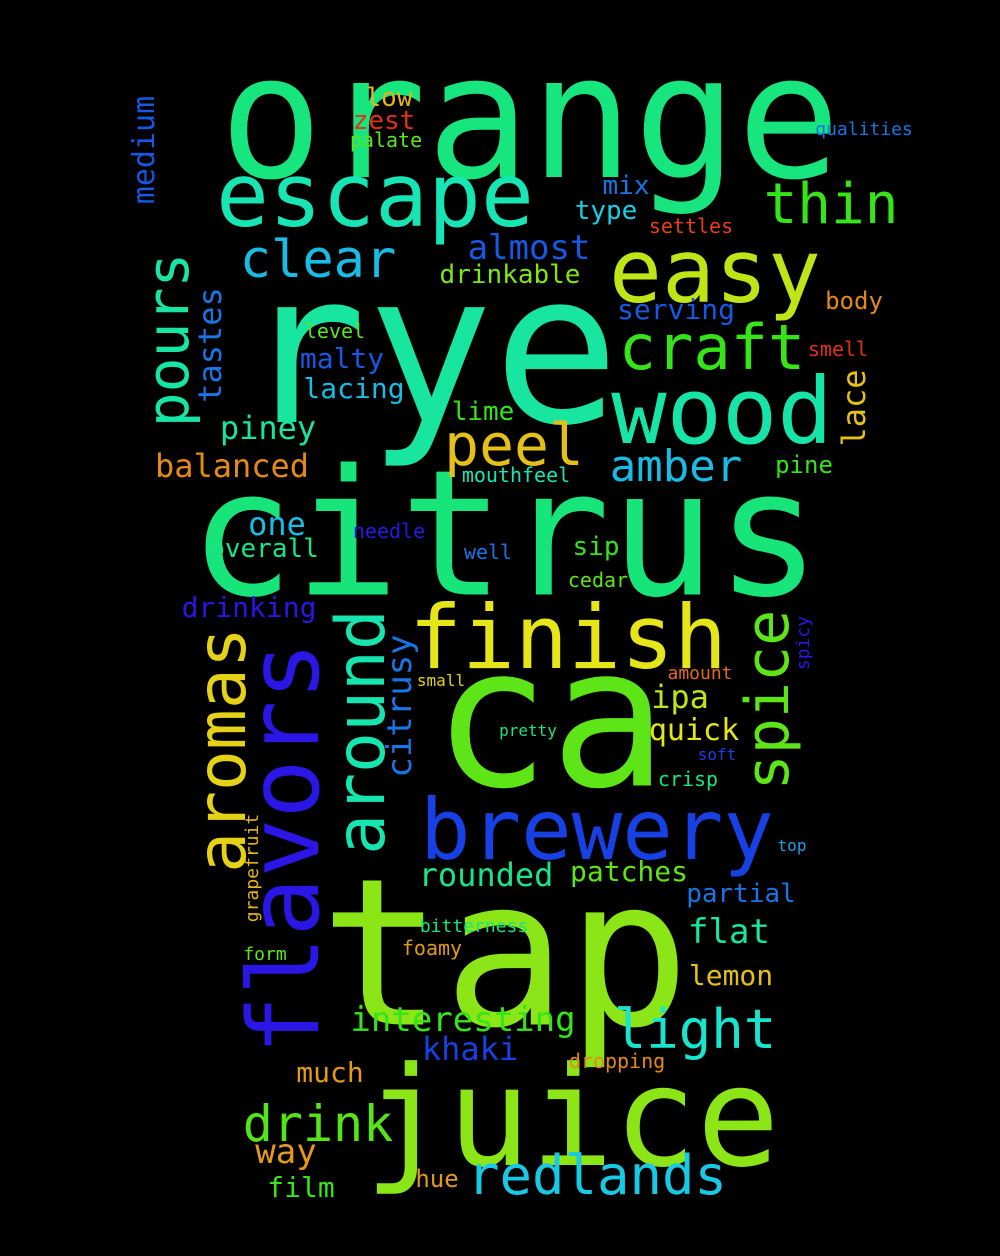  I want to click on word-form: form, so click(265, 954).